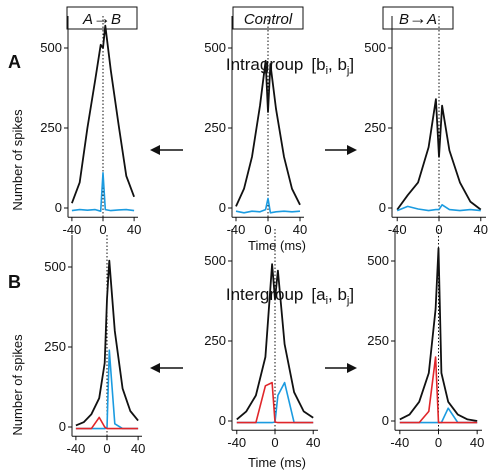 This screenshot has width=503, height=471. I want to click on y-axis-label-a: Number of spikes, so click(17, 160).